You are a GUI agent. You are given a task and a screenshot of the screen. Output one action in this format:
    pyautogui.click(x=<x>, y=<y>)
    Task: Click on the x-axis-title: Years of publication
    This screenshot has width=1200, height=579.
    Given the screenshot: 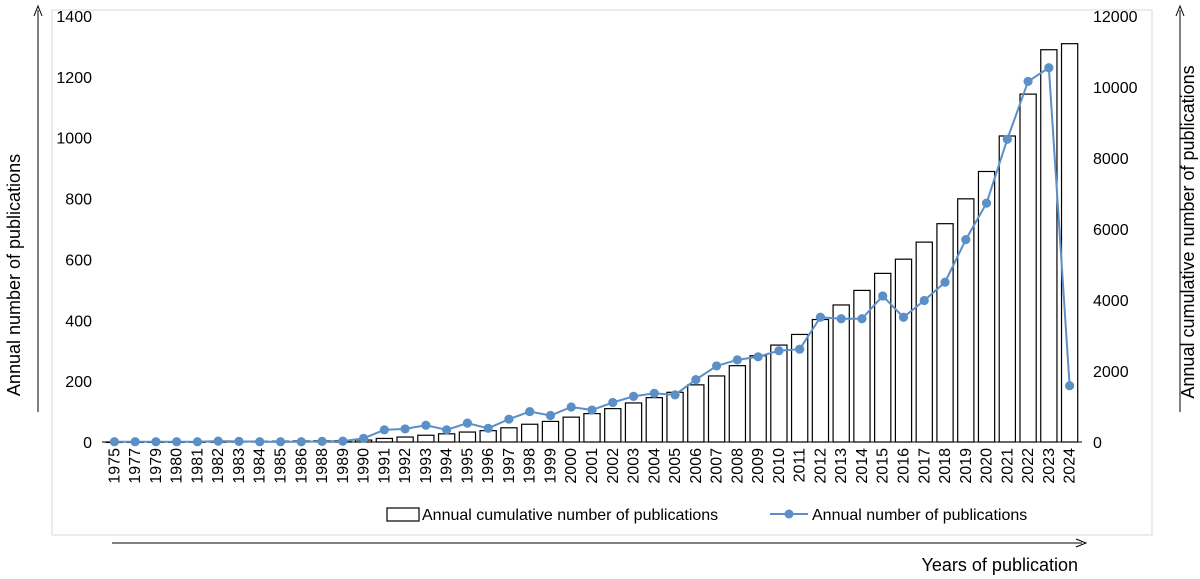 What is the action you would take?
    pyautogui.click(x=1000, y=565)
    